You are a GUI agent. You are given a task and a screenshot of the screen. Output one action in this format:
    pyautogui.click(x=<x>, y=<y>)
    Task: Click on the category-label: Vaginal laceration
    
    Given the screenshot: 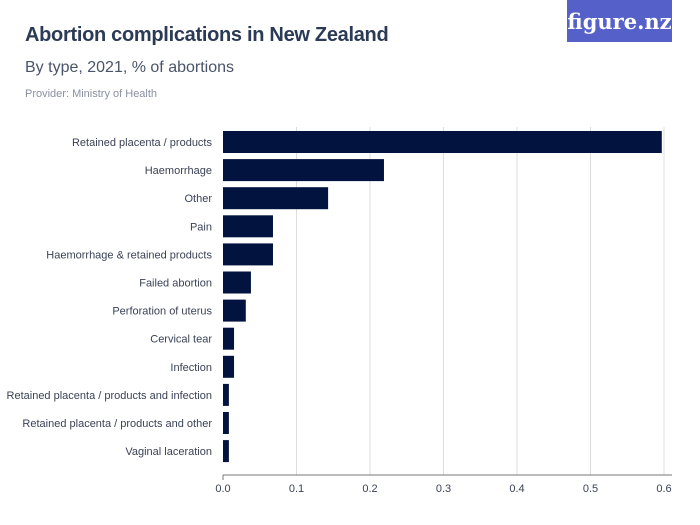 What is the action you would take?
    pyautogui.click(x=168, y=452)
    